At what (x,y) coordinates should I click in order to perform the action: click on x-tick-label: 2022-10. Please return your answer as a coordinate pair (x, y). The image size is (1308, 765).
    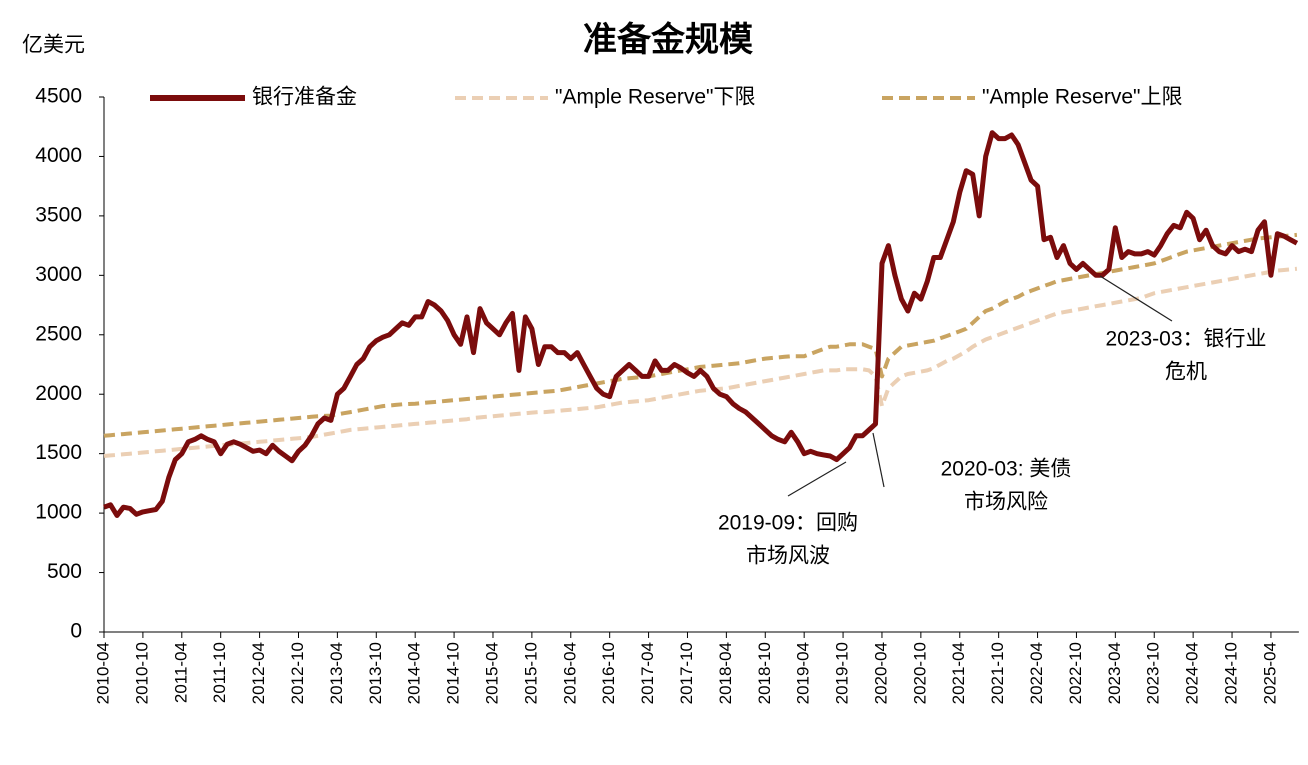
    Looking at the image, I should click on (1075, 673).